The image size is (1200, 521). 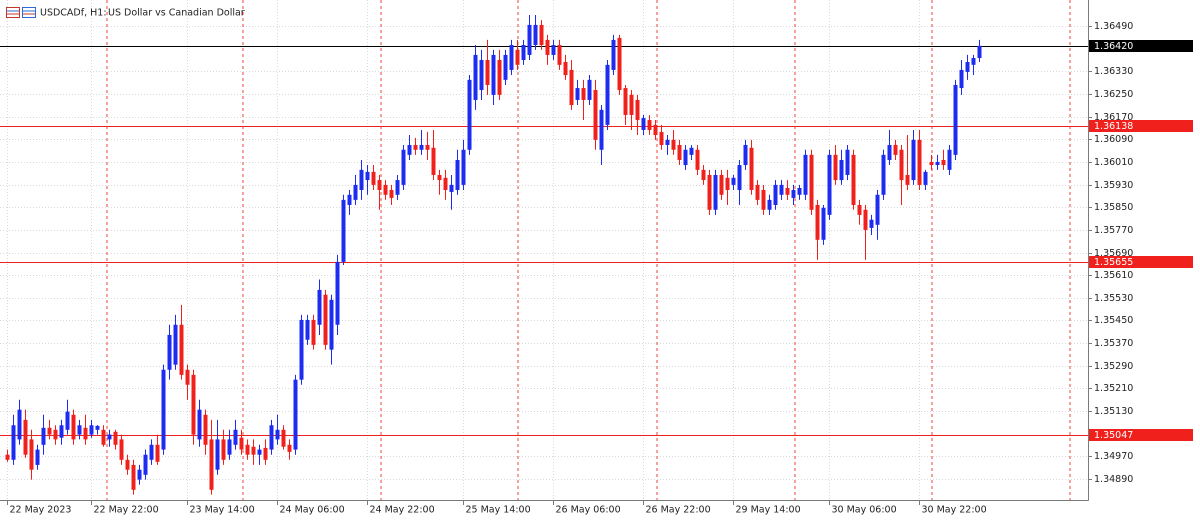 What do you see at coordinates (1113, 366) in the screenshot?
I see `y-tick-label: 1.35290` at bounding box center [1113, 366].